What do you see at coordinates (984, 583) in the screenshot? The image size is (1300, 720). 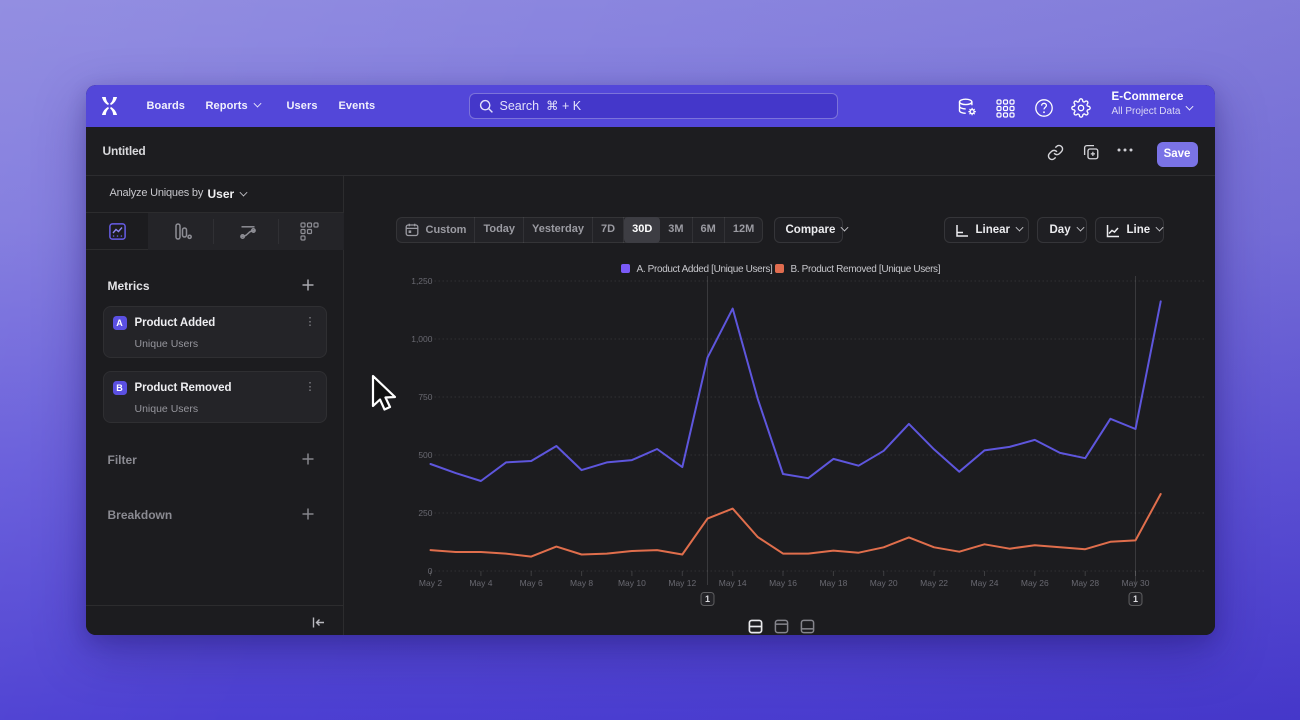 I see `svg-text: May 24` at bounding box center [984, 583].